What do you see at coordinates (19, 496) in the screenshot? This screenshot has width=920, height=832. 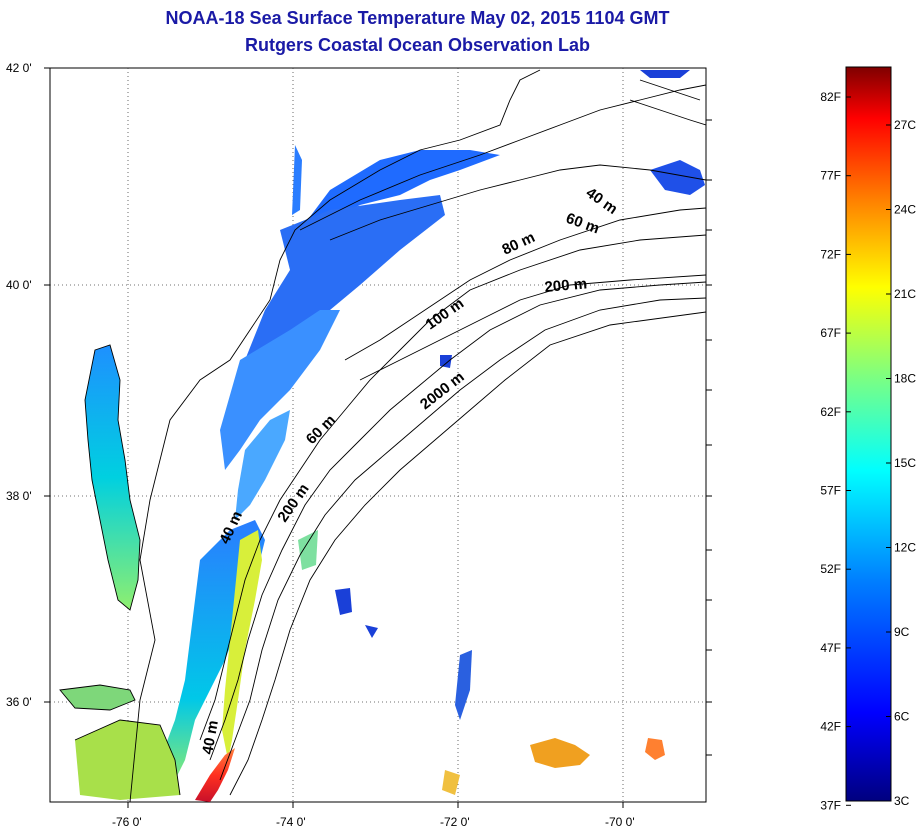 I see `lat-label: 38 0'` at bounding box center [19, 496].